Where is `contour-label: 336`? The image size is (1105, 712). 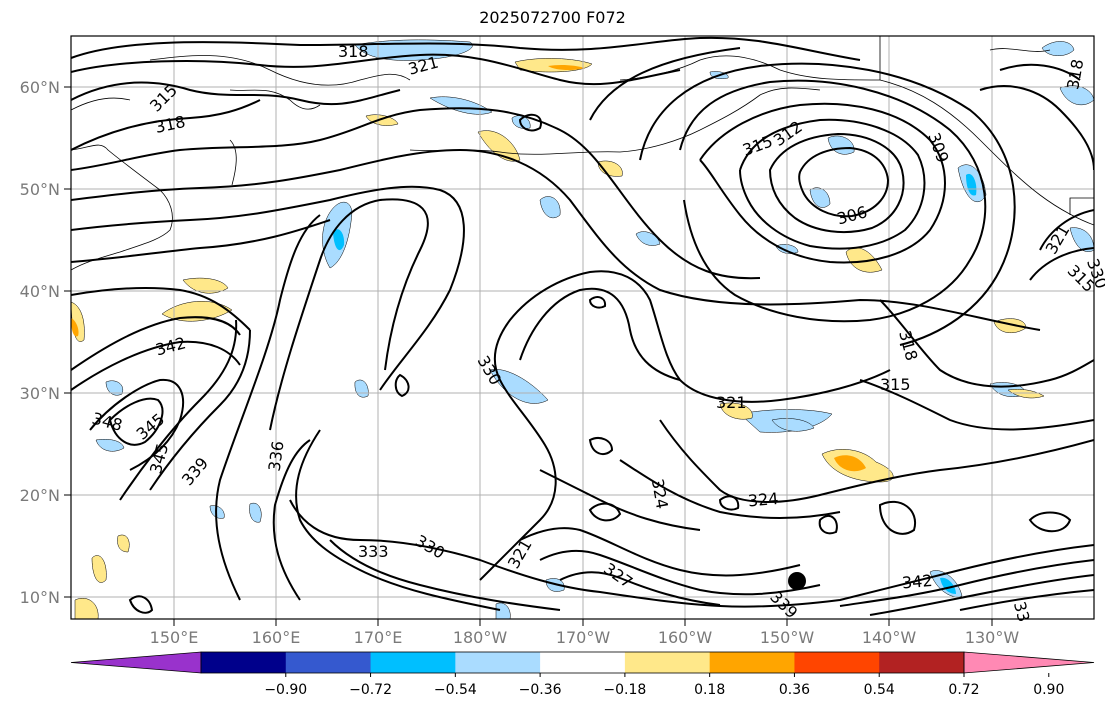 contour-label: 336 is located at coordinates (276, 456).